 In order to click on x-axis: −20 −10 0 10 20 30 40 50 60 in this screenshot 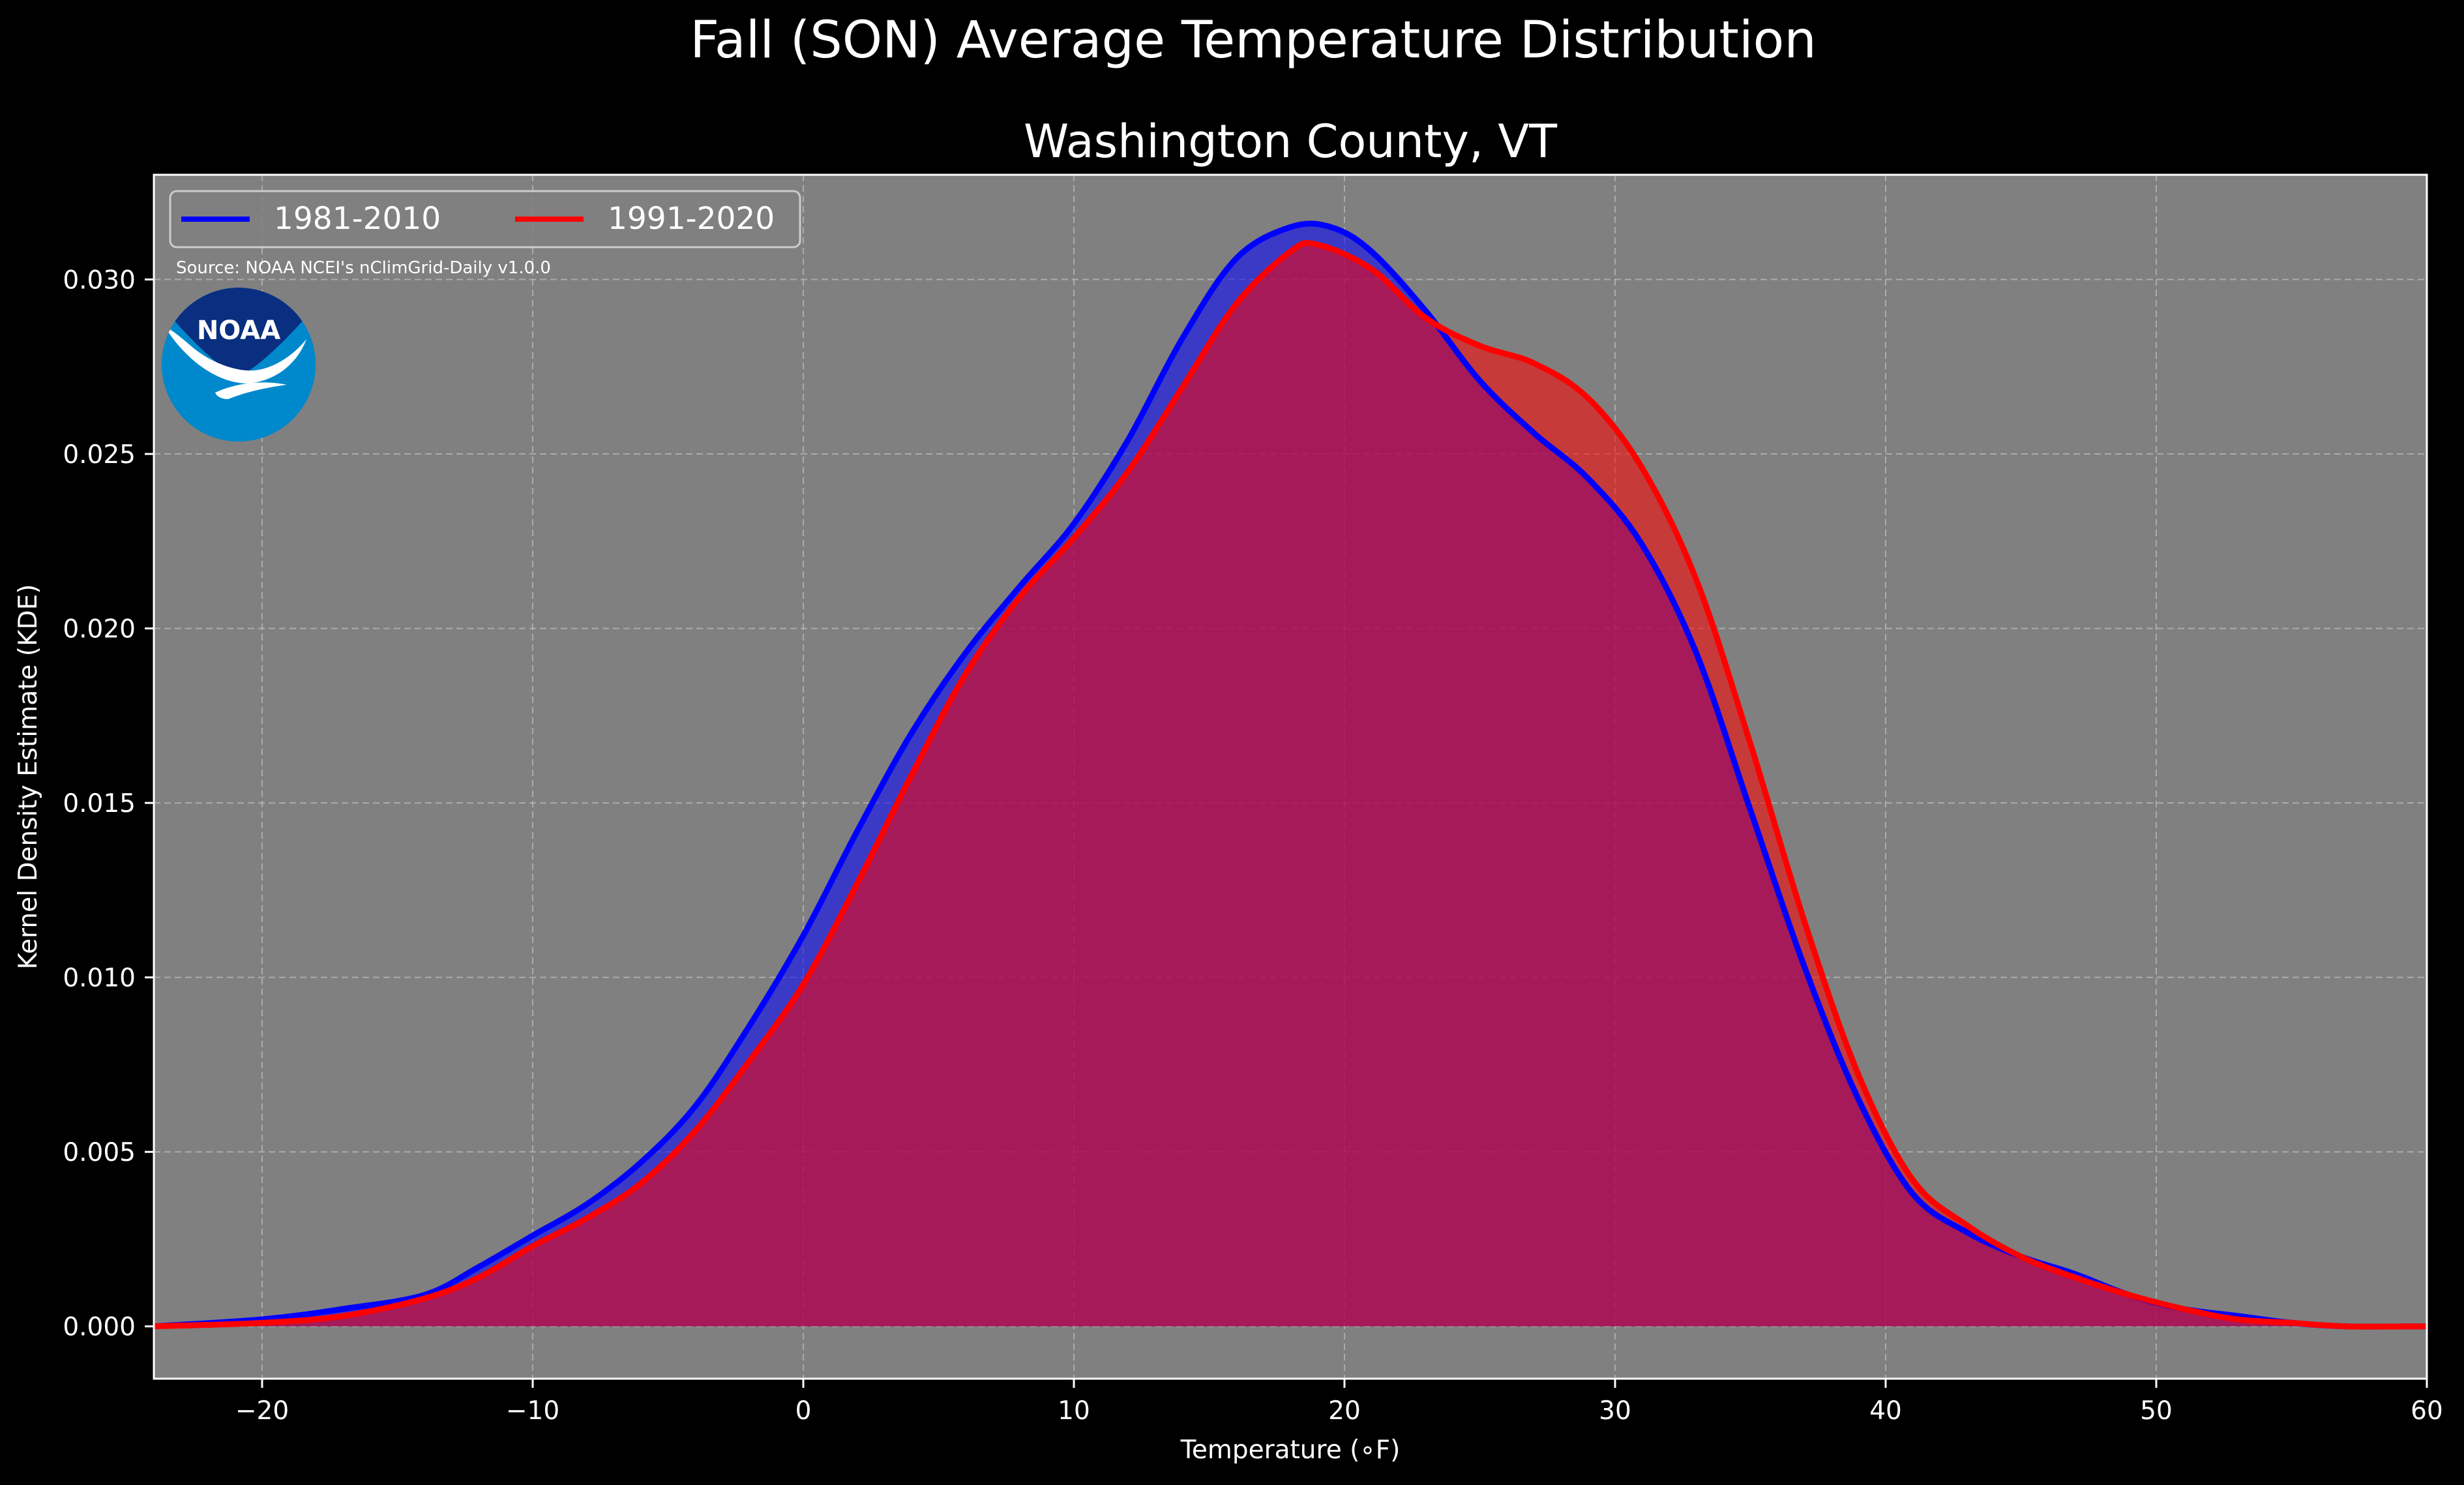, I will do `click(1339, 1402)`.